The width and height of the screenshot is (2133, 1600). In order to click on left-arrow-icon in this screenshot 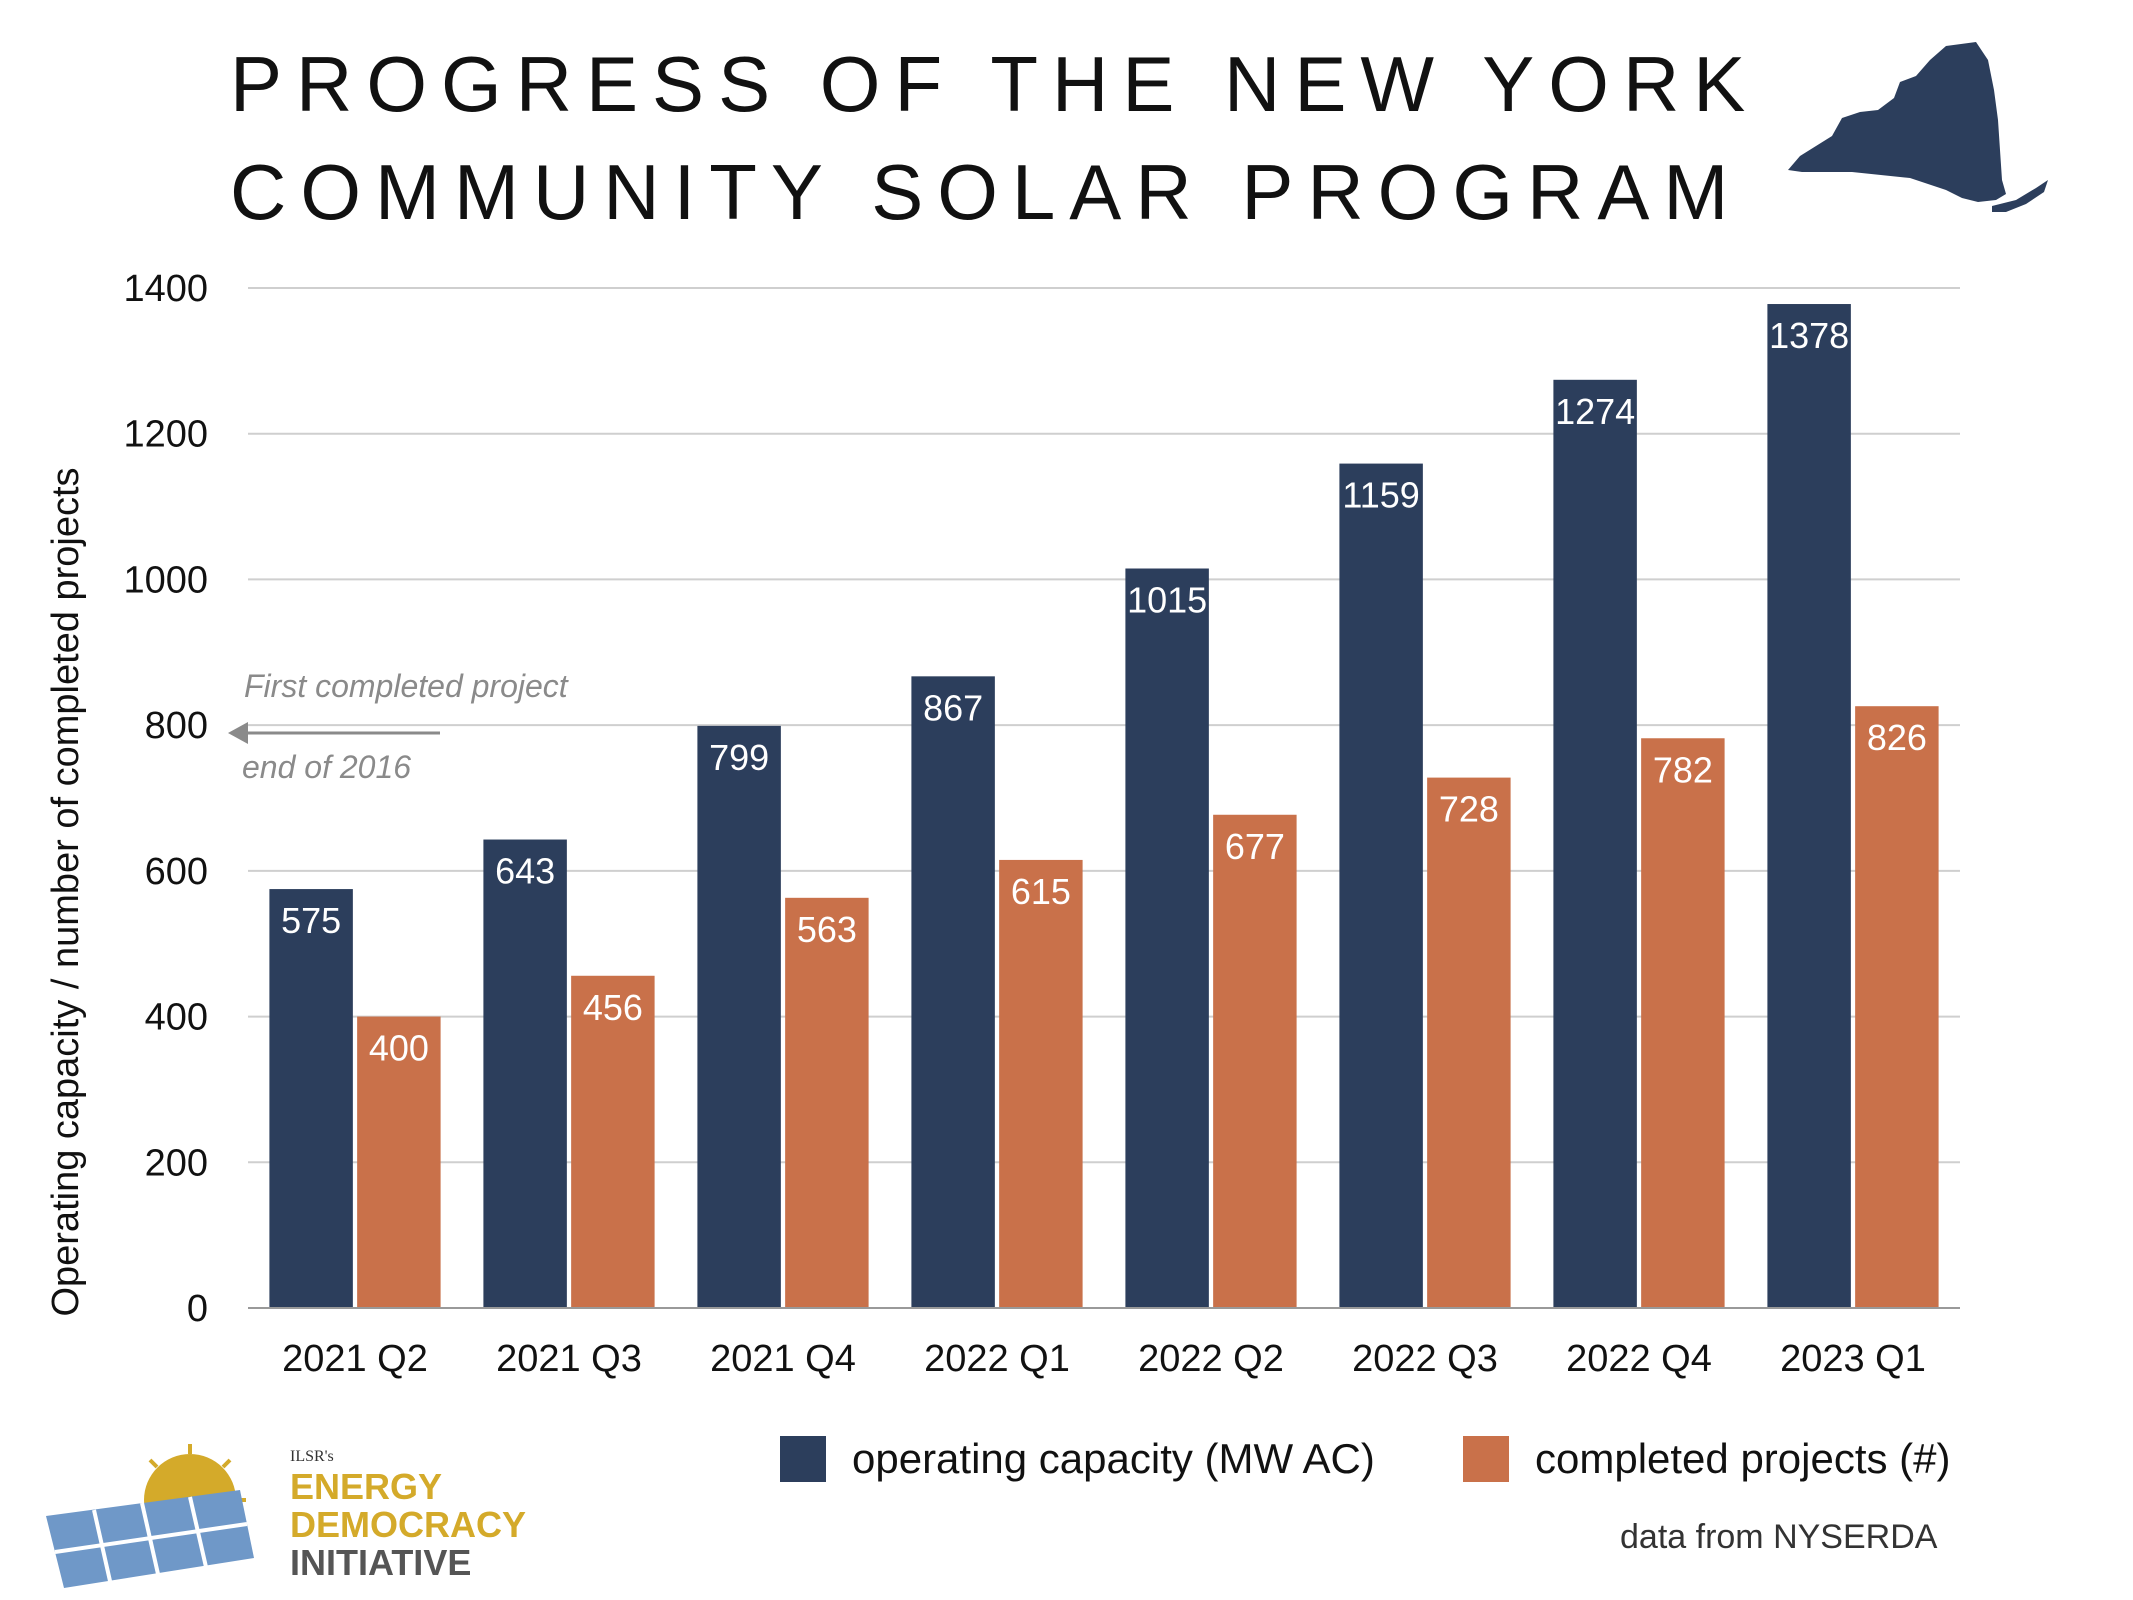, I will do `click(238, 733)`.